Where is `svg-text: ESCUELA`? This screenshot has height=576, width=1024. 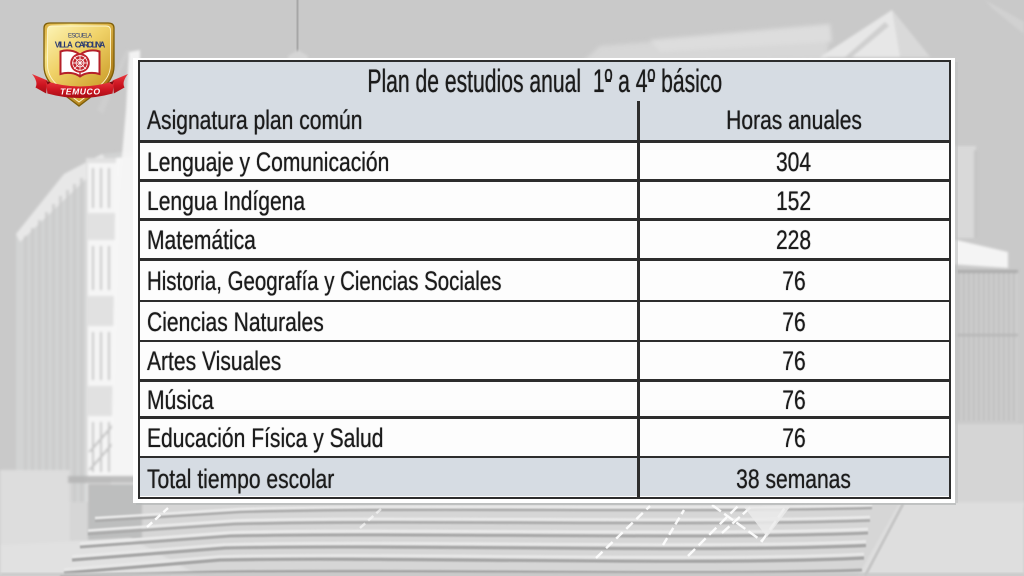 svg-text: ESCUELA is located at coordinates (80, 37).